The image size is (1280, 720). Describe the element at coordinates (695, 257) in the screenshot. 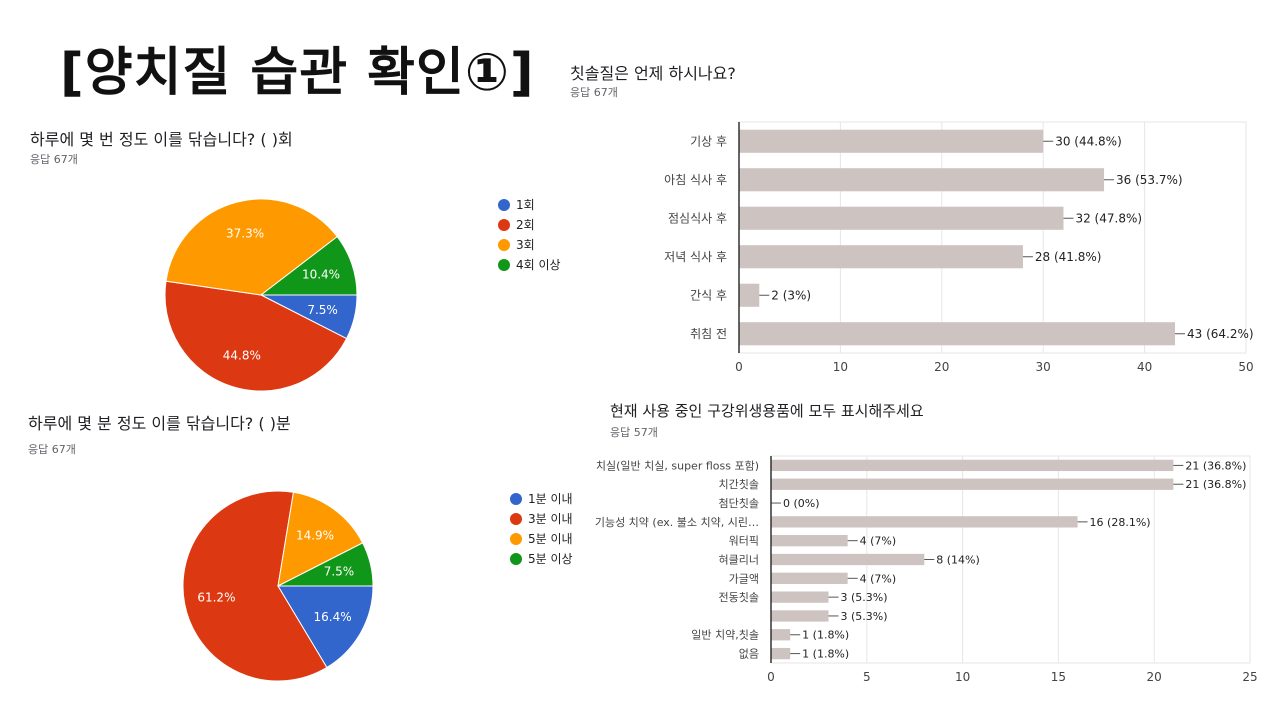

I see `bar1-category-label-3: 저녁 식사 후` at that location.